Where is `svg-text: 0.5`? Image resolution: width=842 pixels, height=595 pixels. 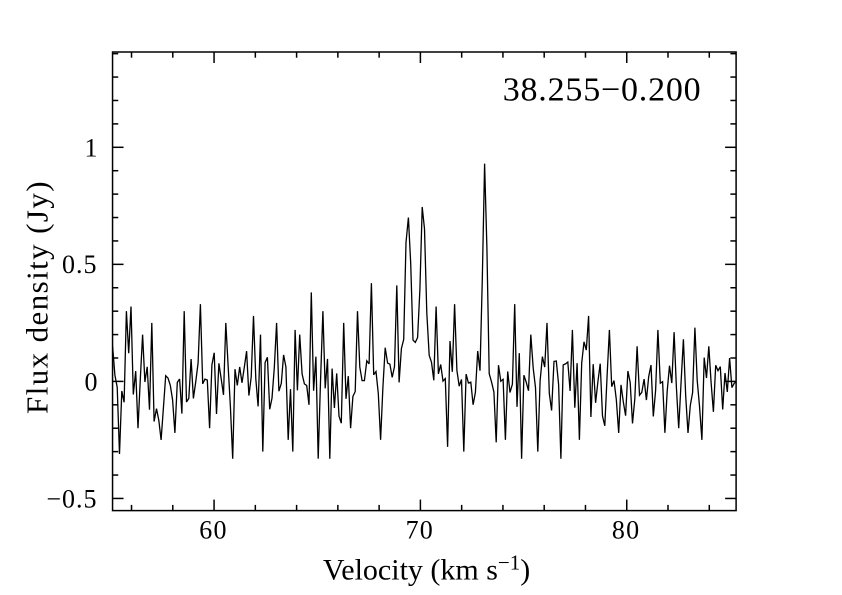 svg-text: 0.5 is located at coordinates (80, 264).